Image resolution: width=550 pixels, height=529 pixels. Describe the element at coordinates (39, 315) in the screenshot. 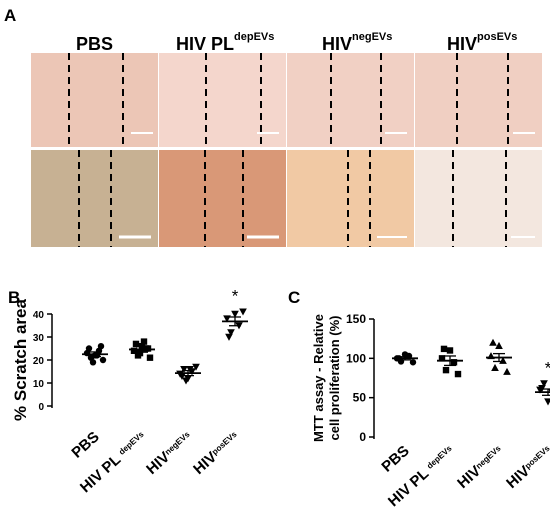

I see `y-tick-label: 40` at that location.